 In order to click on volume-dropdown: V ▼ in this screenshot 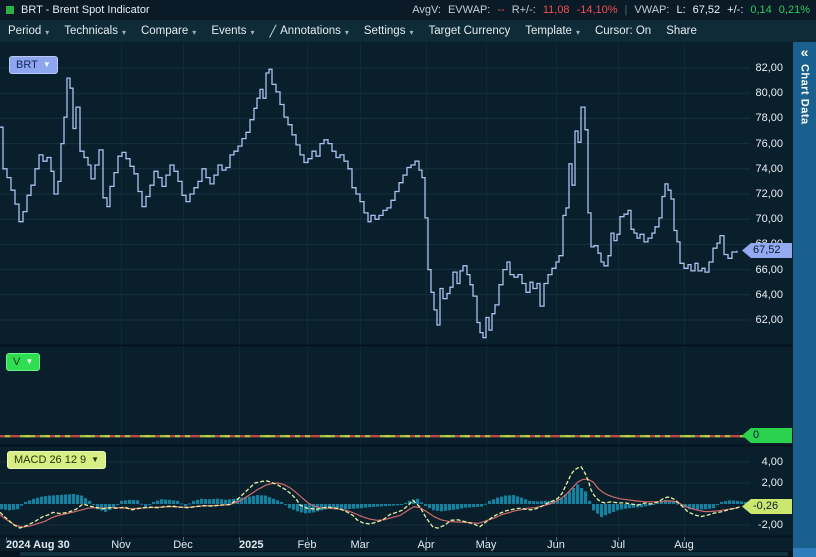, I will do `click(23, 362)`.